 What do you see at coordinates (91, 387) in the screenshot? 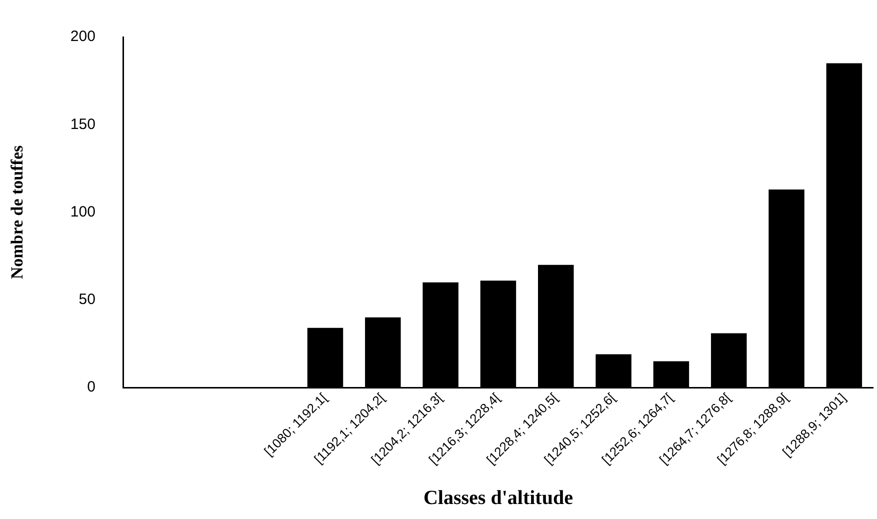
I see `y-tick-label: 0` at bounding box center [91, 387].